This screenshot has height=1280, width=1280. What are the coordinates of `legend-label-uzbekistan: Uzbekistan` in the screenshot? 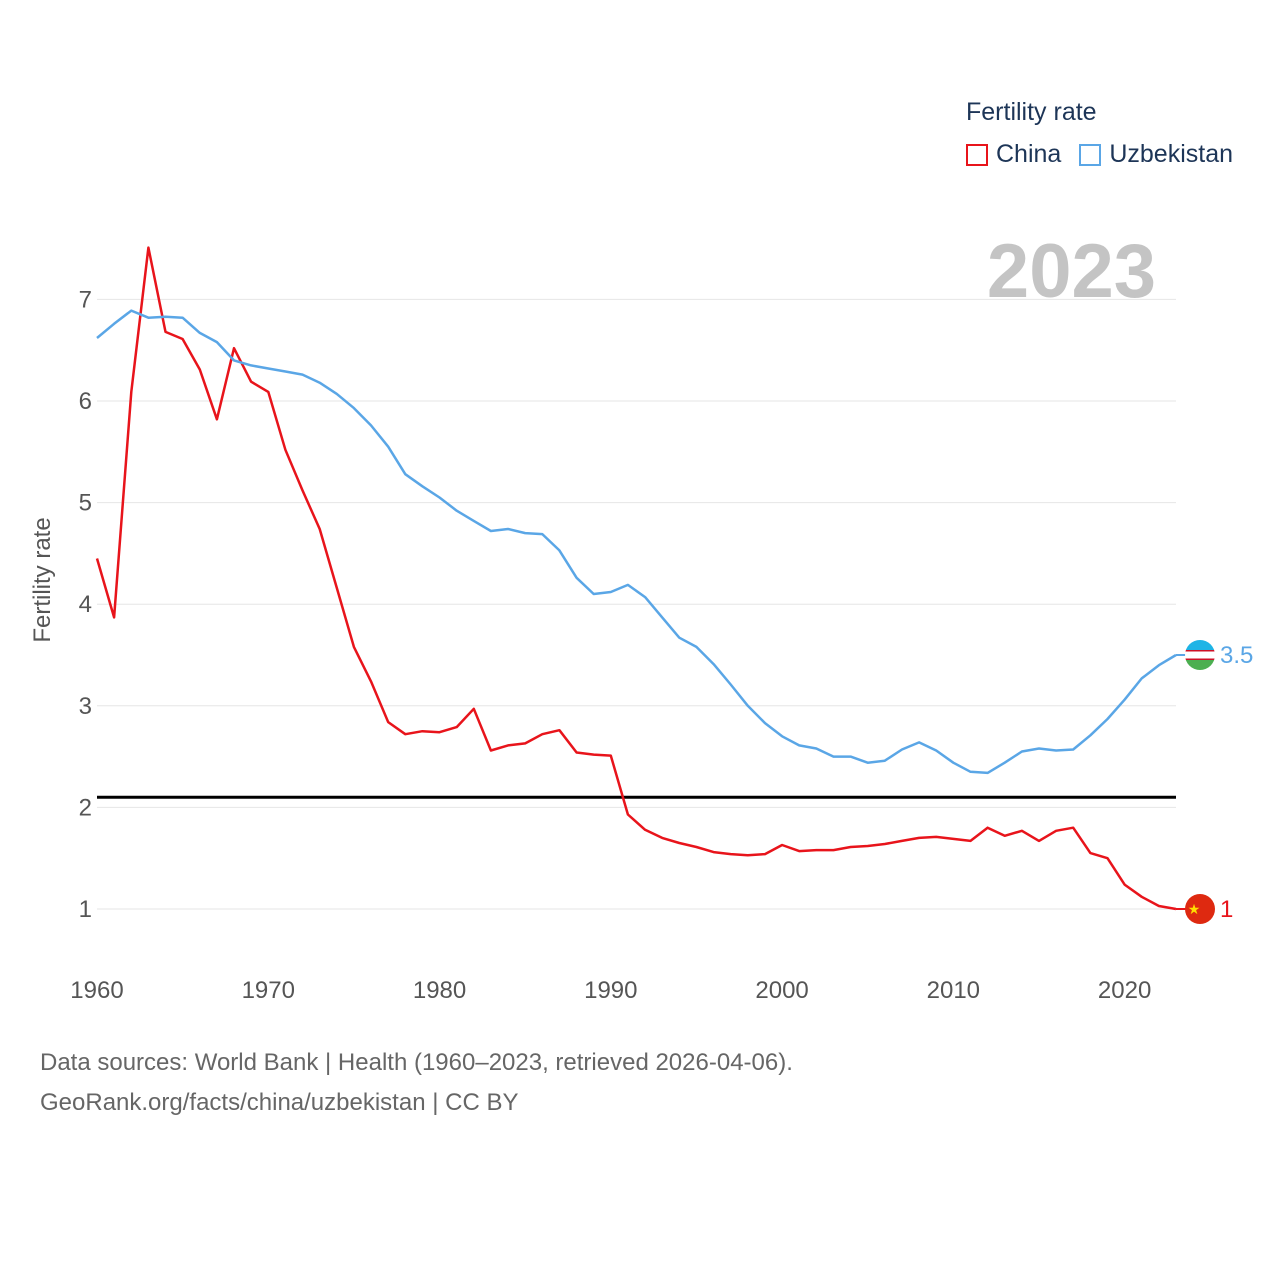 It's located at (1171, 154).